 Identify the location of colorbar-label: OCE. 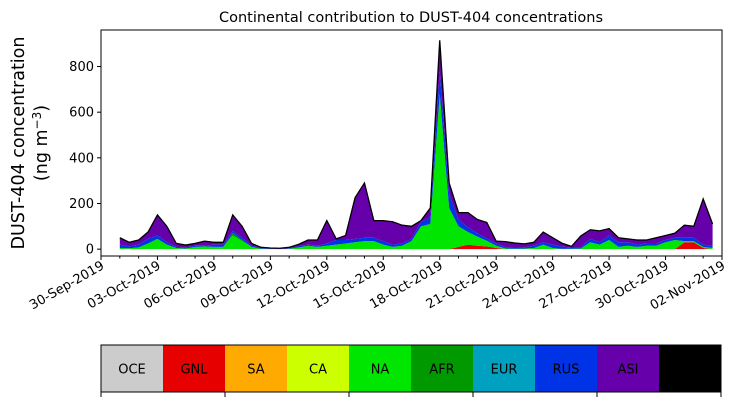
(132, 370).